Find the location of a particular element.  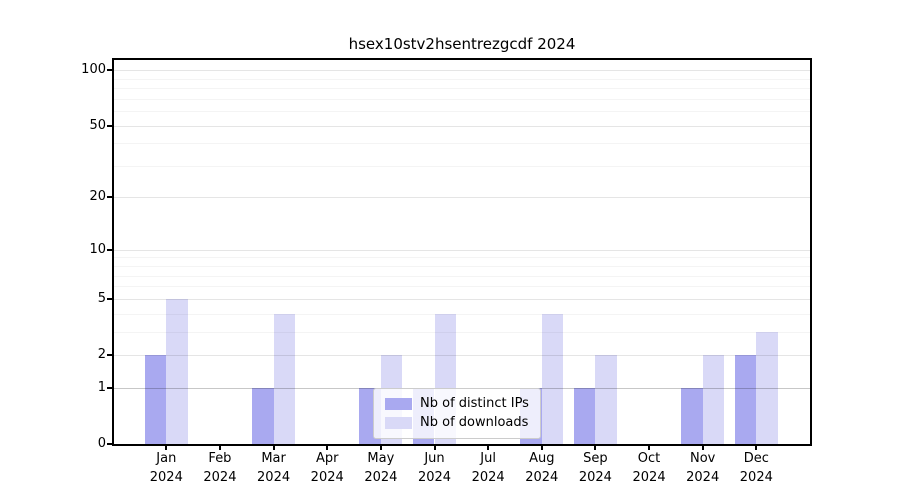

x-tick-label-jan: Jan 2024 is located at coordinates (166, 468).